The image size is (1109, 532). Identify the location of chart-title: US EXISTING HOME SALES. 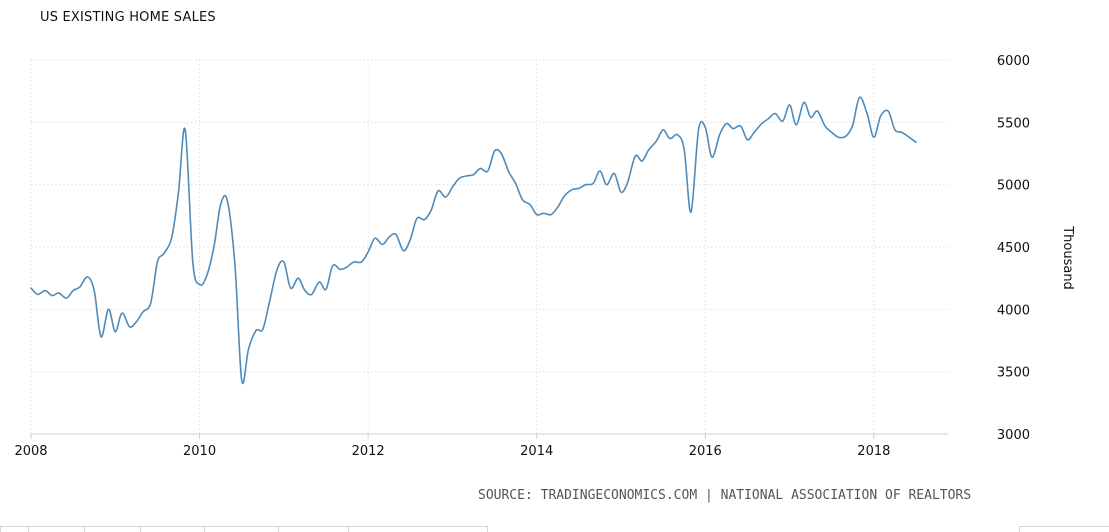
(128, 17).